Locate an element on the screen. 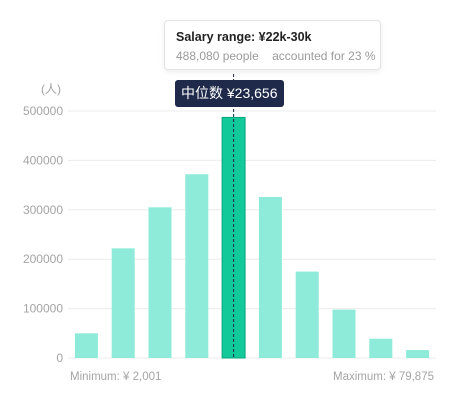 The width and height of the screenshot is (457, 400). min-label: Minimum: ¥ 2,001 is located at coordinates (115, 377).